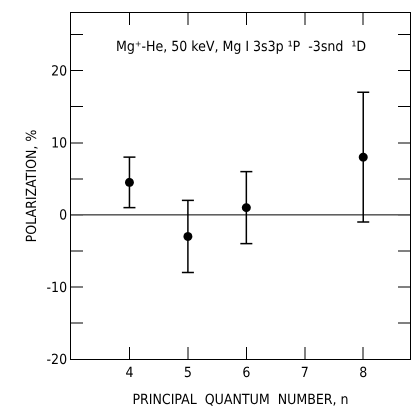 The image size is (412, 416). What do you see at coordinates (32, 186) in the screenshot?
I see `y-axis-title: POLARIZATION, %` at bounding box center [32, 186].